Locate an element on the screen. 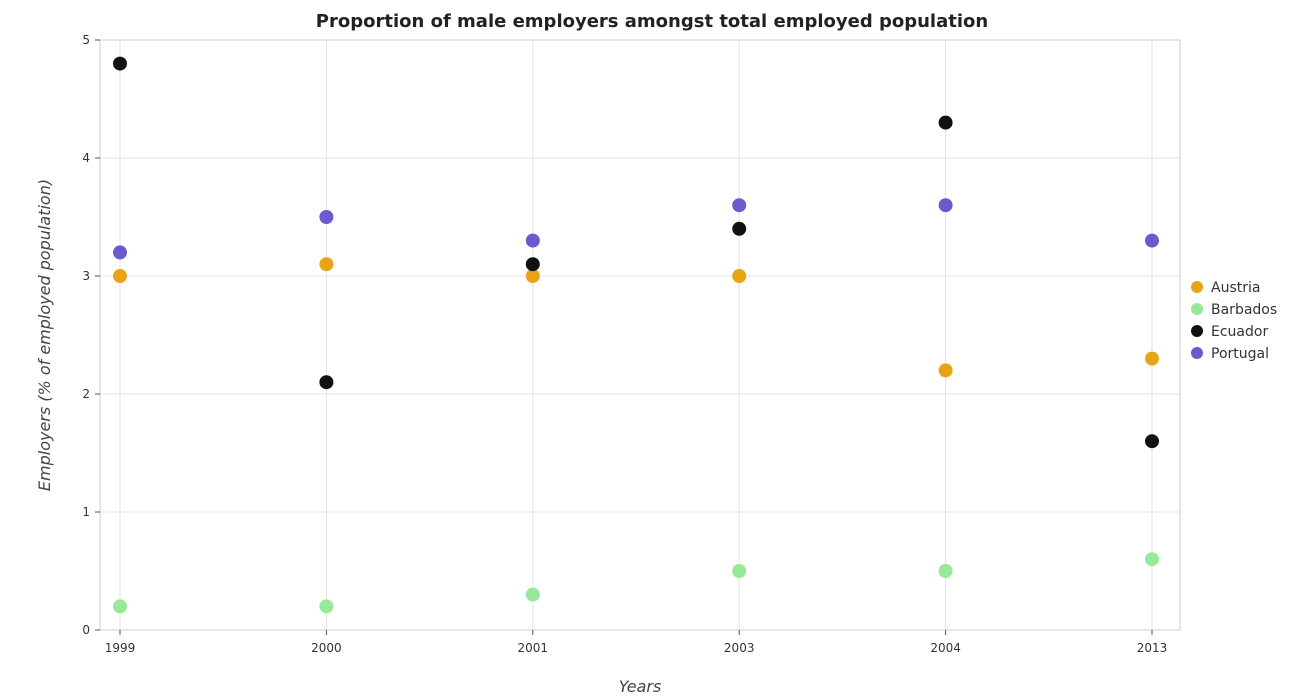 This screenshot has width=1304, height=700. x-tick-label: 2001 is located at coordinates (533, 648).